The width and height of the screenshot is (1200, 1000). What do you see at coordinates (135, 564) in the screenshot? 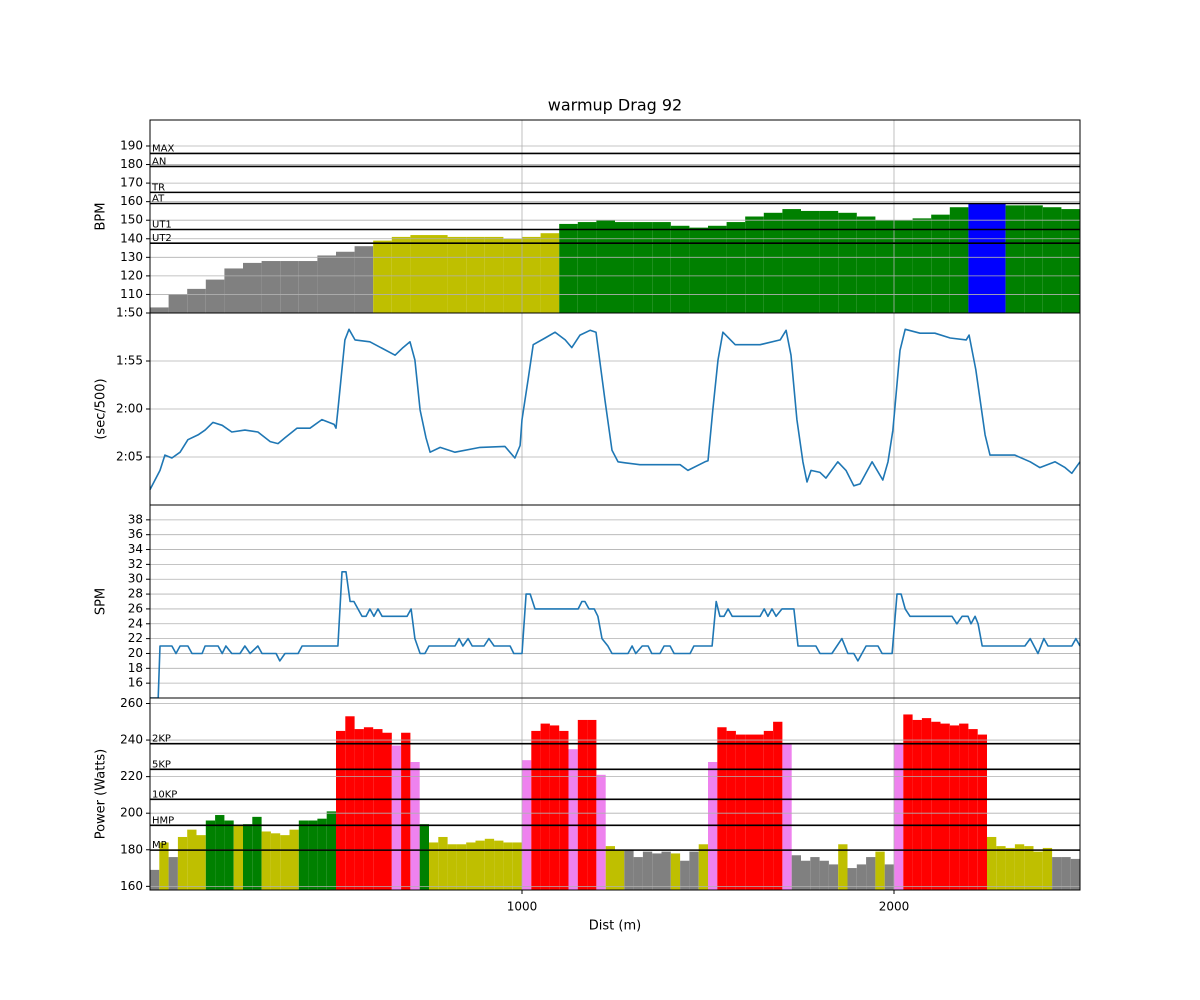
I see `y-tick-label: 32` at bounding box center [135, 564].